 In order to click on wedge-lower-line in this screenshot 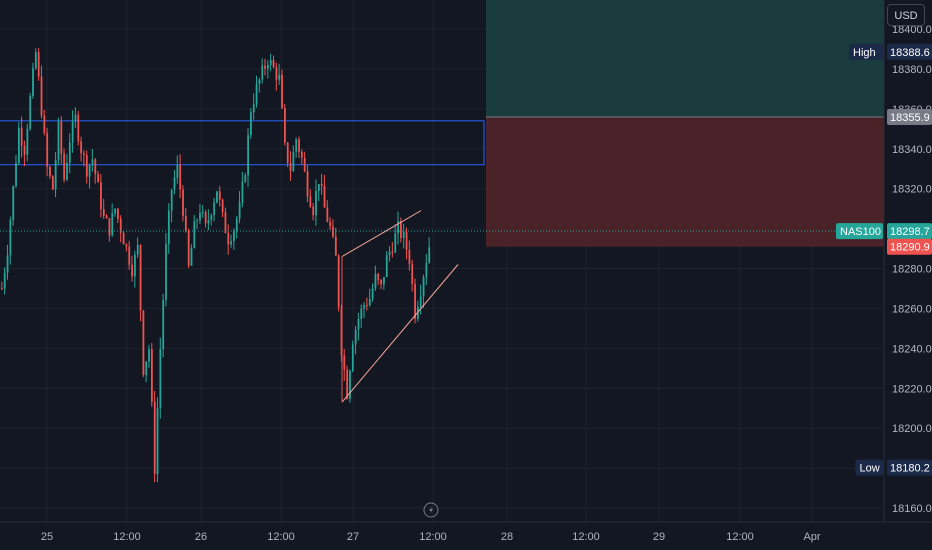, I will do `click(400, 333)`.